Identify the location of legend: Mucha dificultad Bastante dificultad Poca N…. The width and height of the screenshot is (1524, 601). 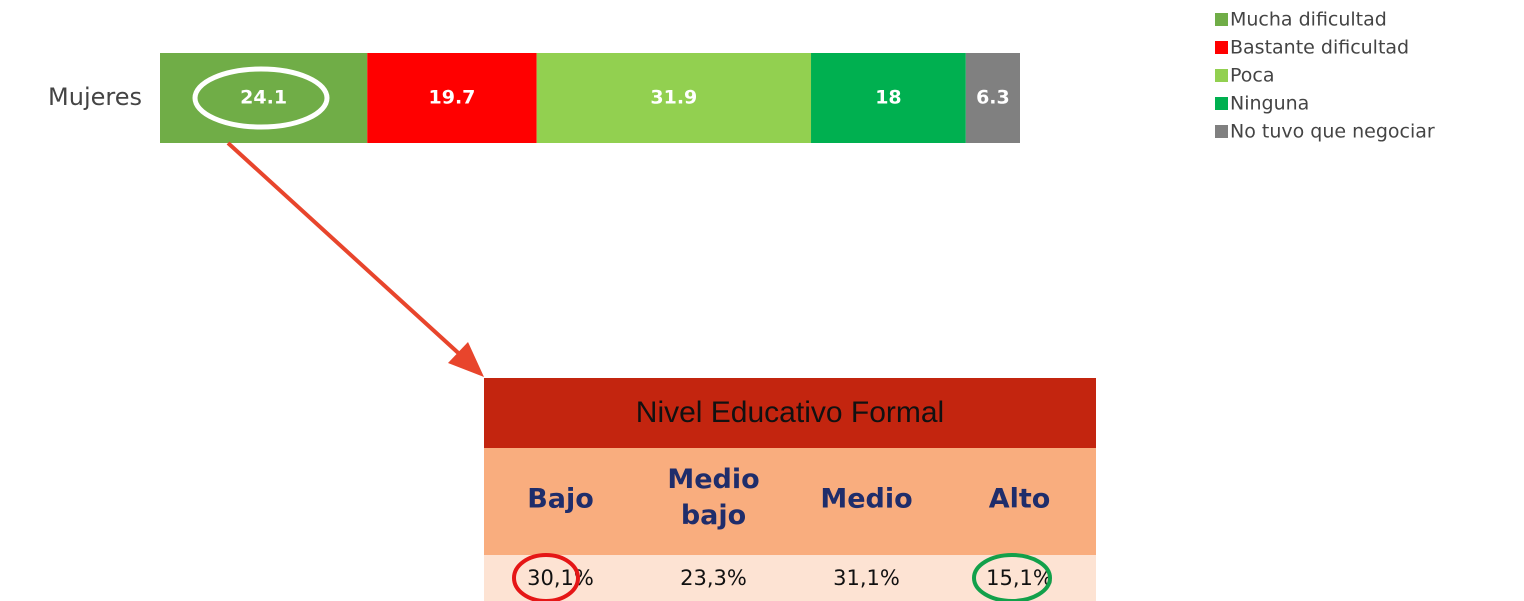
(1325, 76).